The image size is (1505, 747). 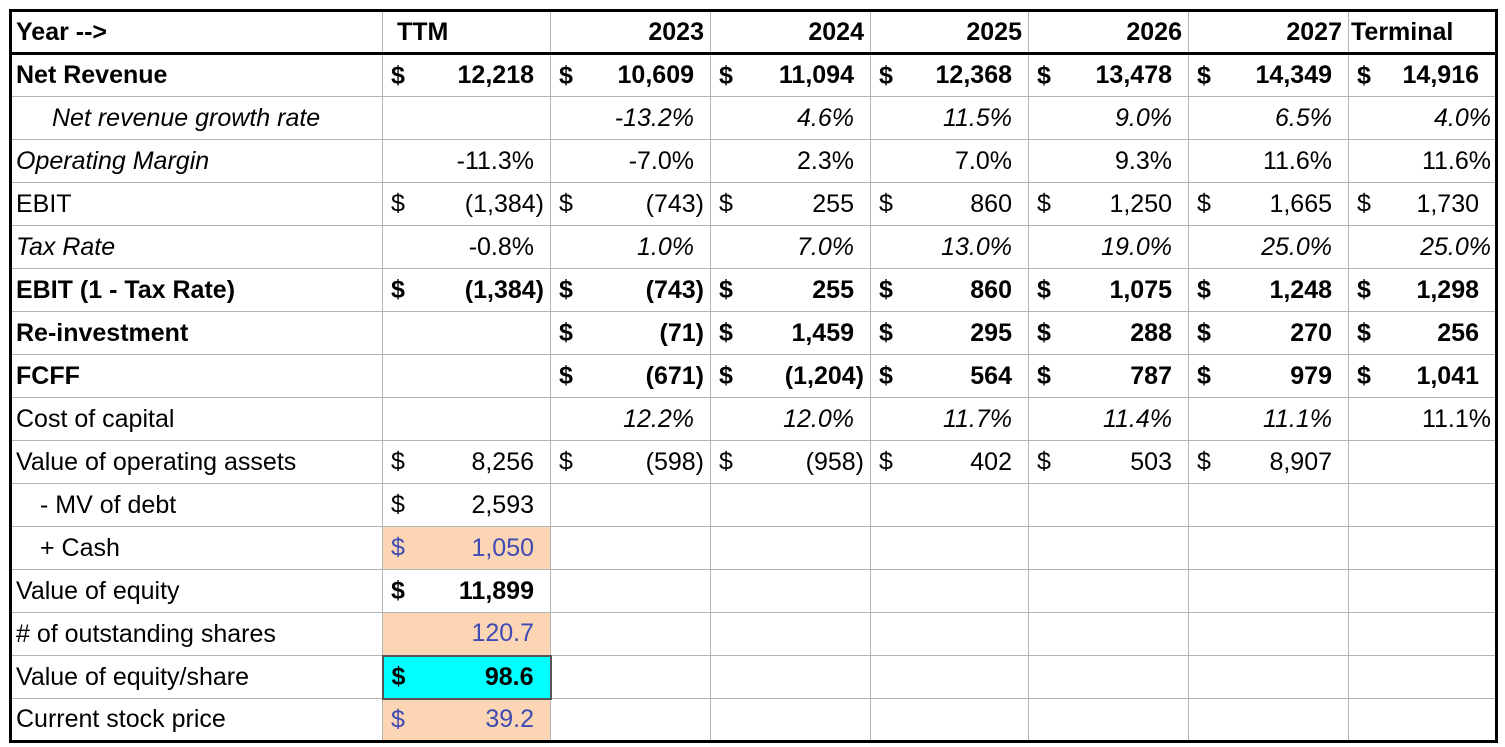 I want to click on value-2023: 1.0%, so click(x=630, y=247).